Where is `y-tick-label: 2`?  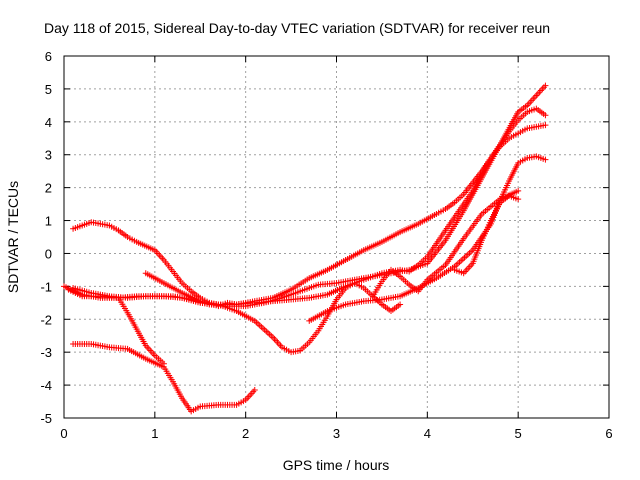
y-tick-label: 2 is located at coordinates (48, 188).